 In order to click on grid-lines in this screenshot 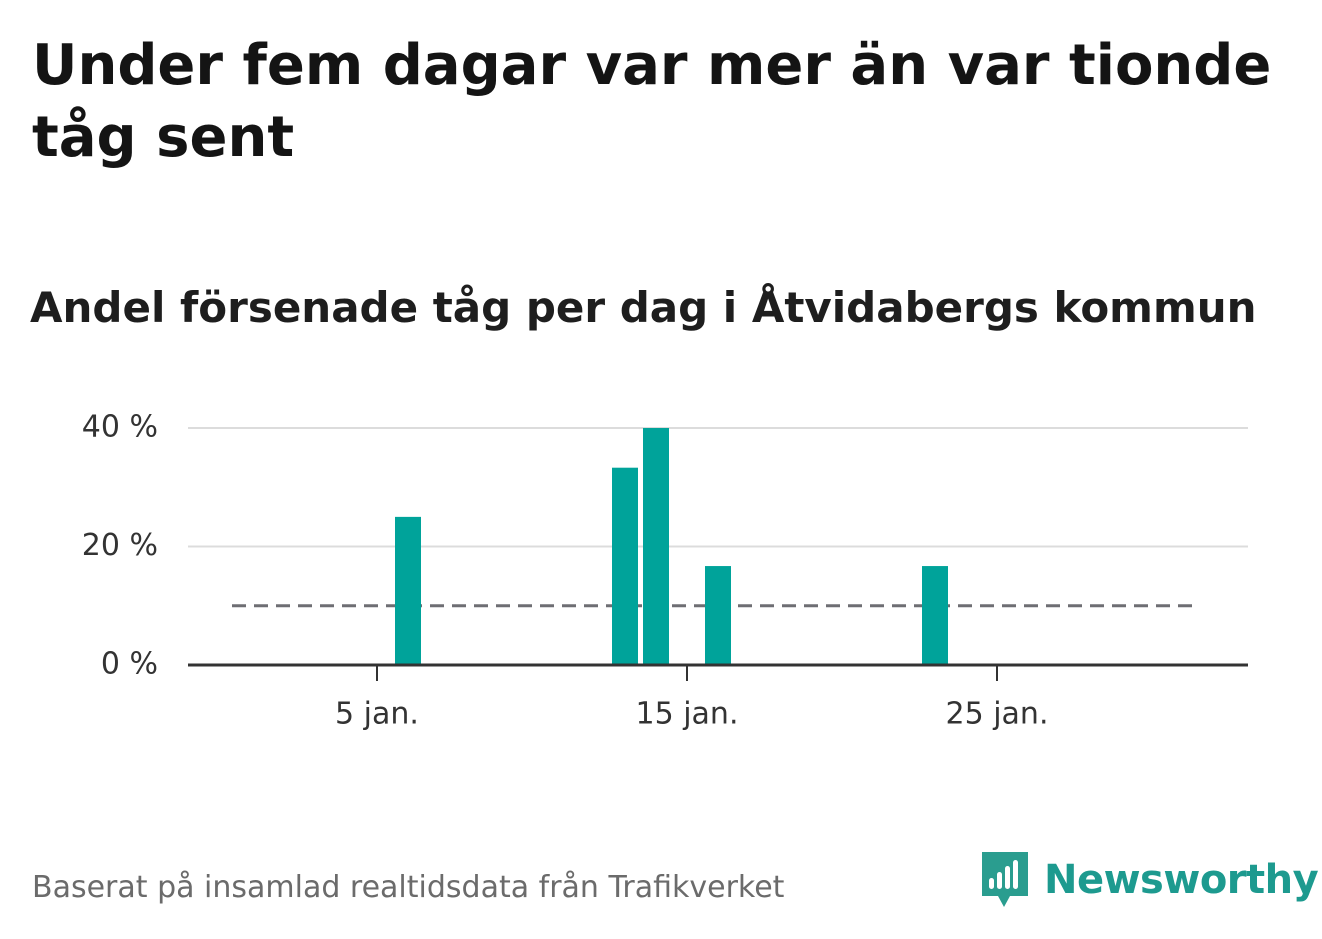, I will do `click(718, 487)`.